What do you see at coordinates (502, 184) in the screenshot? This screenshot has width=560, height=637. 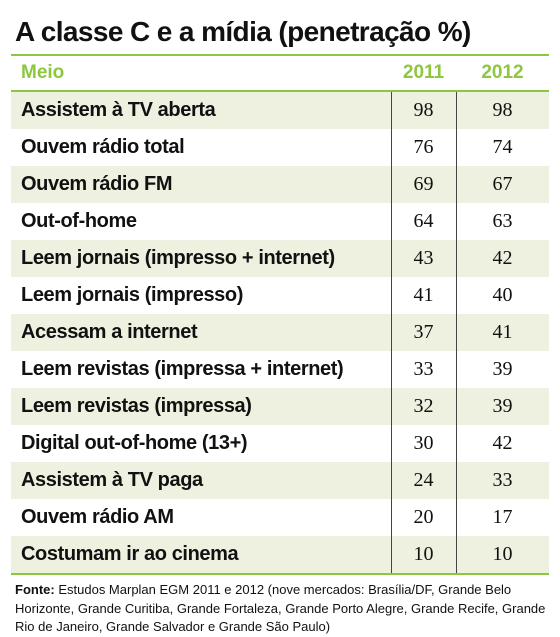 I see `value-2012: 67` at bounding box center [502, 184].